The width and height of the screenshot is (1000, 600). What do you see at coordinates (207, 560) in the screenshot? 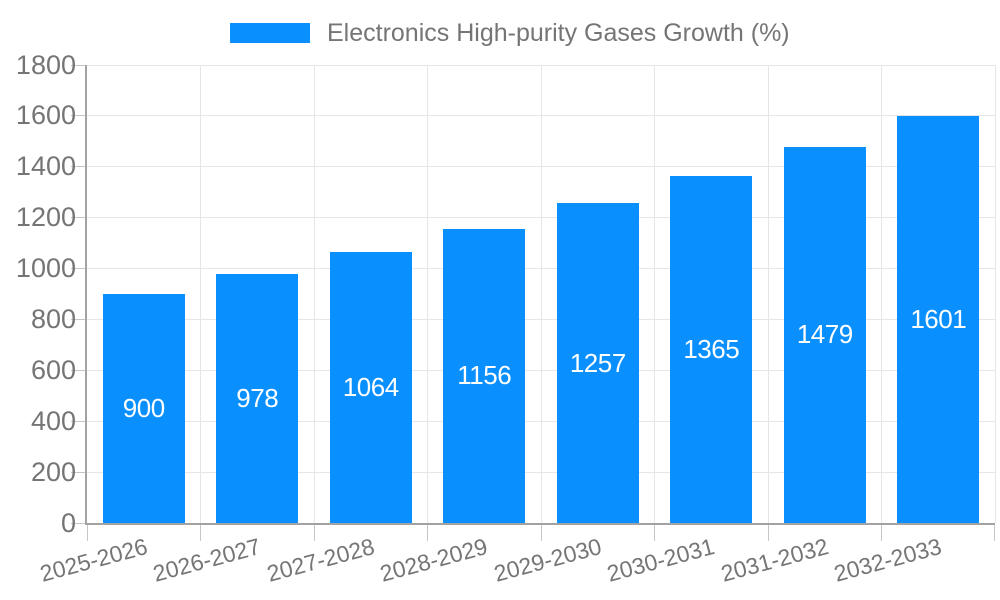
I see `x-axis-label: 2026-2027` at bounding box center [207, 560].